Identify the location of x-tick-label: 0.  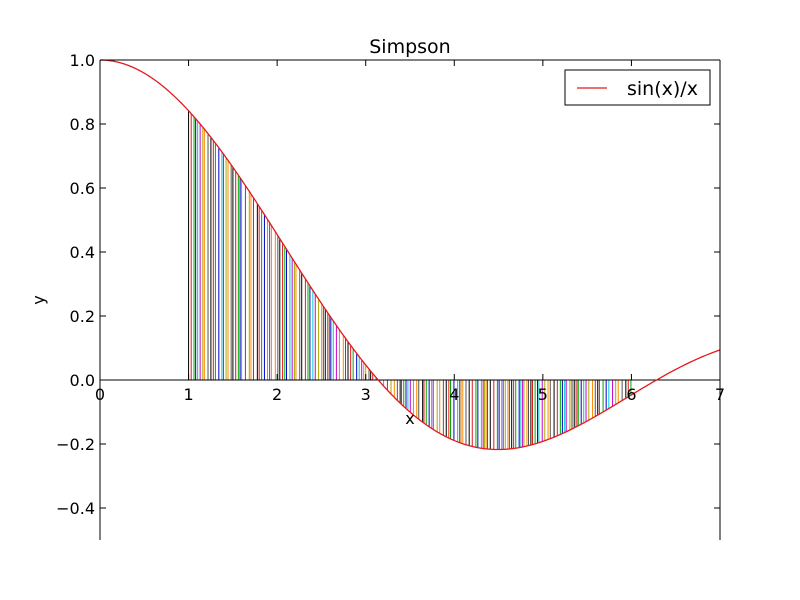
(100, 394).